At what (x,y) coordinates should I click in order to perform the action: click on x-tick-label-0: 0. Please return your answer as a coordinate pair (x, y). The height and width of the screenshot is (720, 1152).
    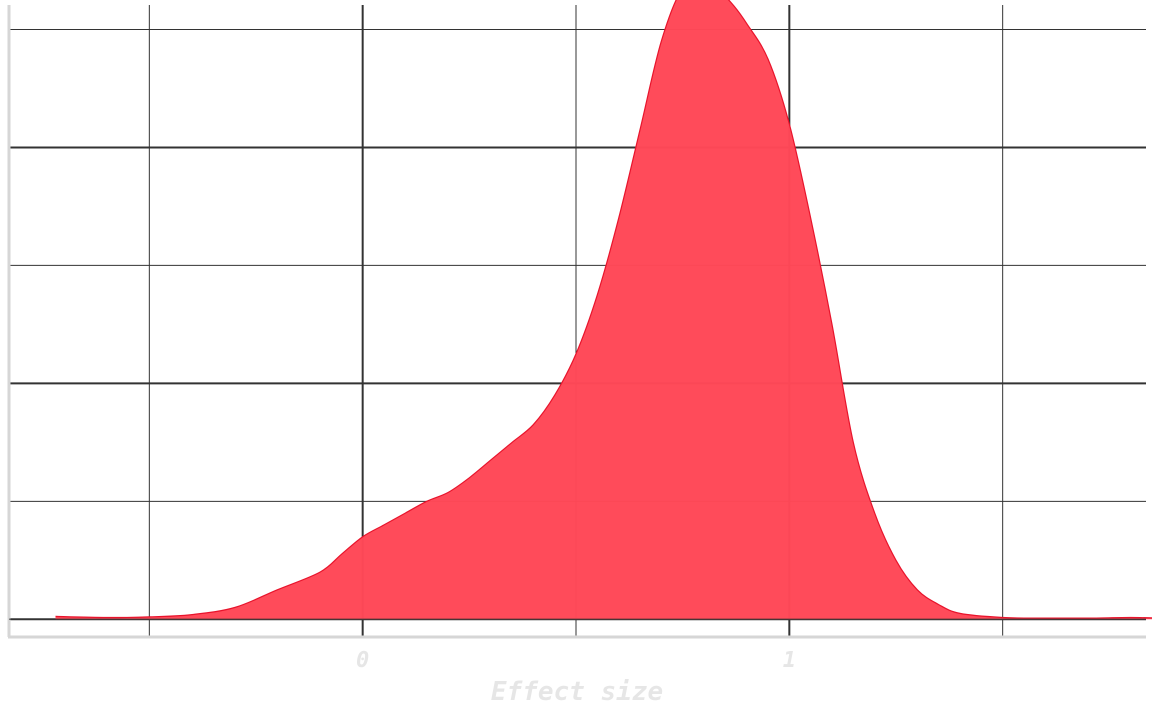
    Looking at the image, I should click on (362, 660).